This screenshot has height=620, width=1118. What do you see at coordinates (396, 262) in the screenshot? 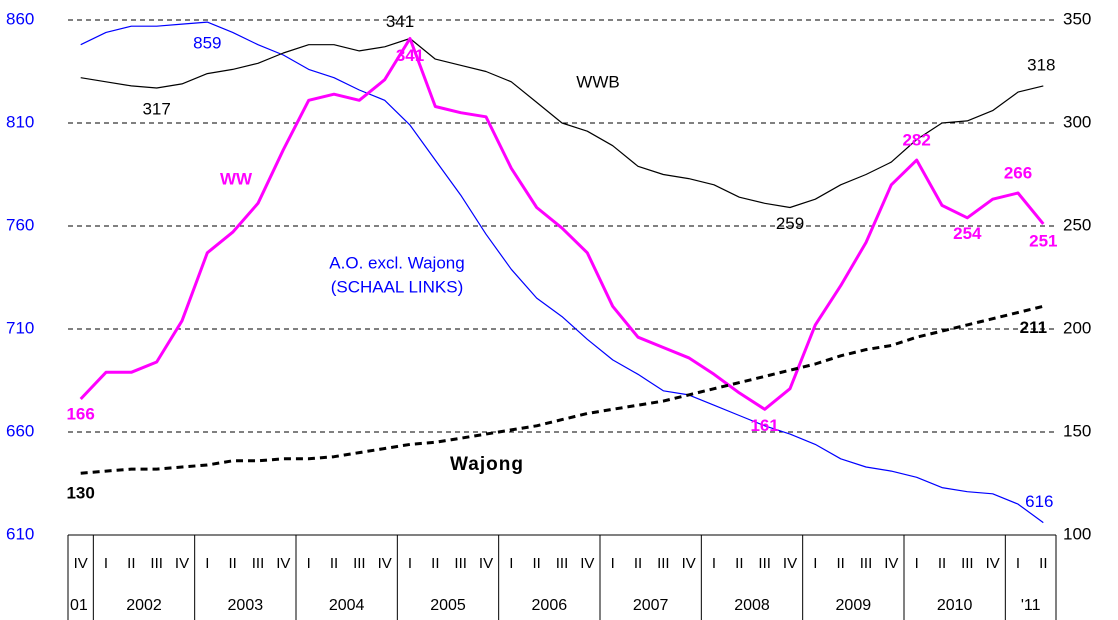
I see `series-name: A.O. excl. Wajong` at bounding box center [396, 262].